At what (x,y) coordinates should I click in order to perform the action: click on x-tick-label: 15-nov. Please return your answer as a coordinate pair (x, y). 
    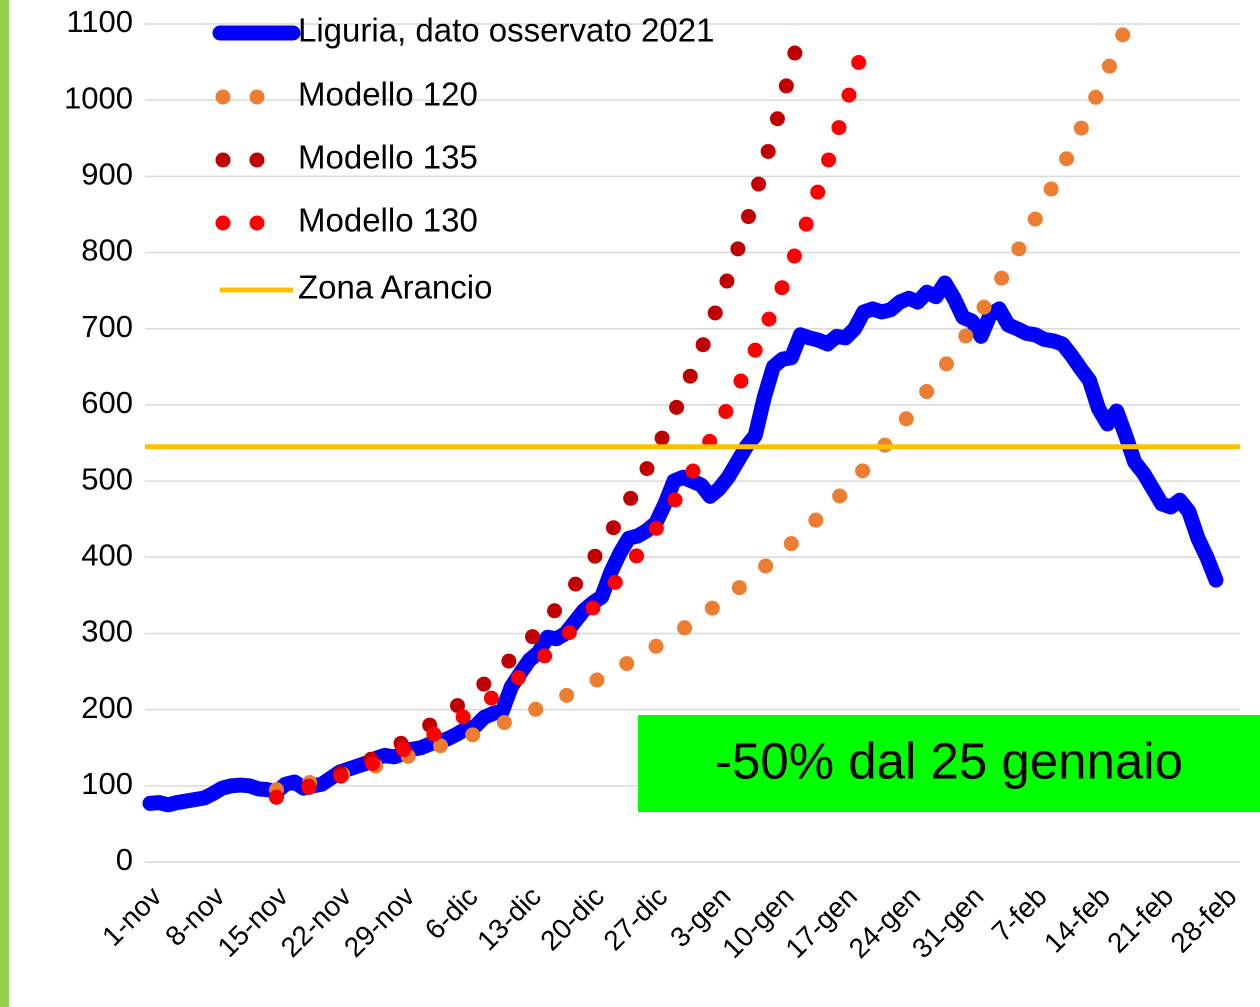
    Looking at the image, I should click on (252, 922).